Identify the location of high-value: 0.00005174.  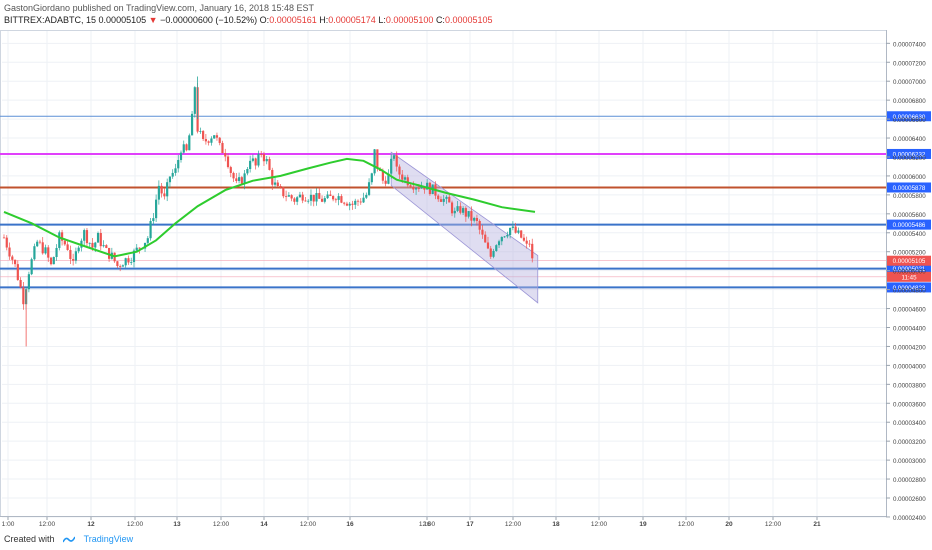
(352, 20).